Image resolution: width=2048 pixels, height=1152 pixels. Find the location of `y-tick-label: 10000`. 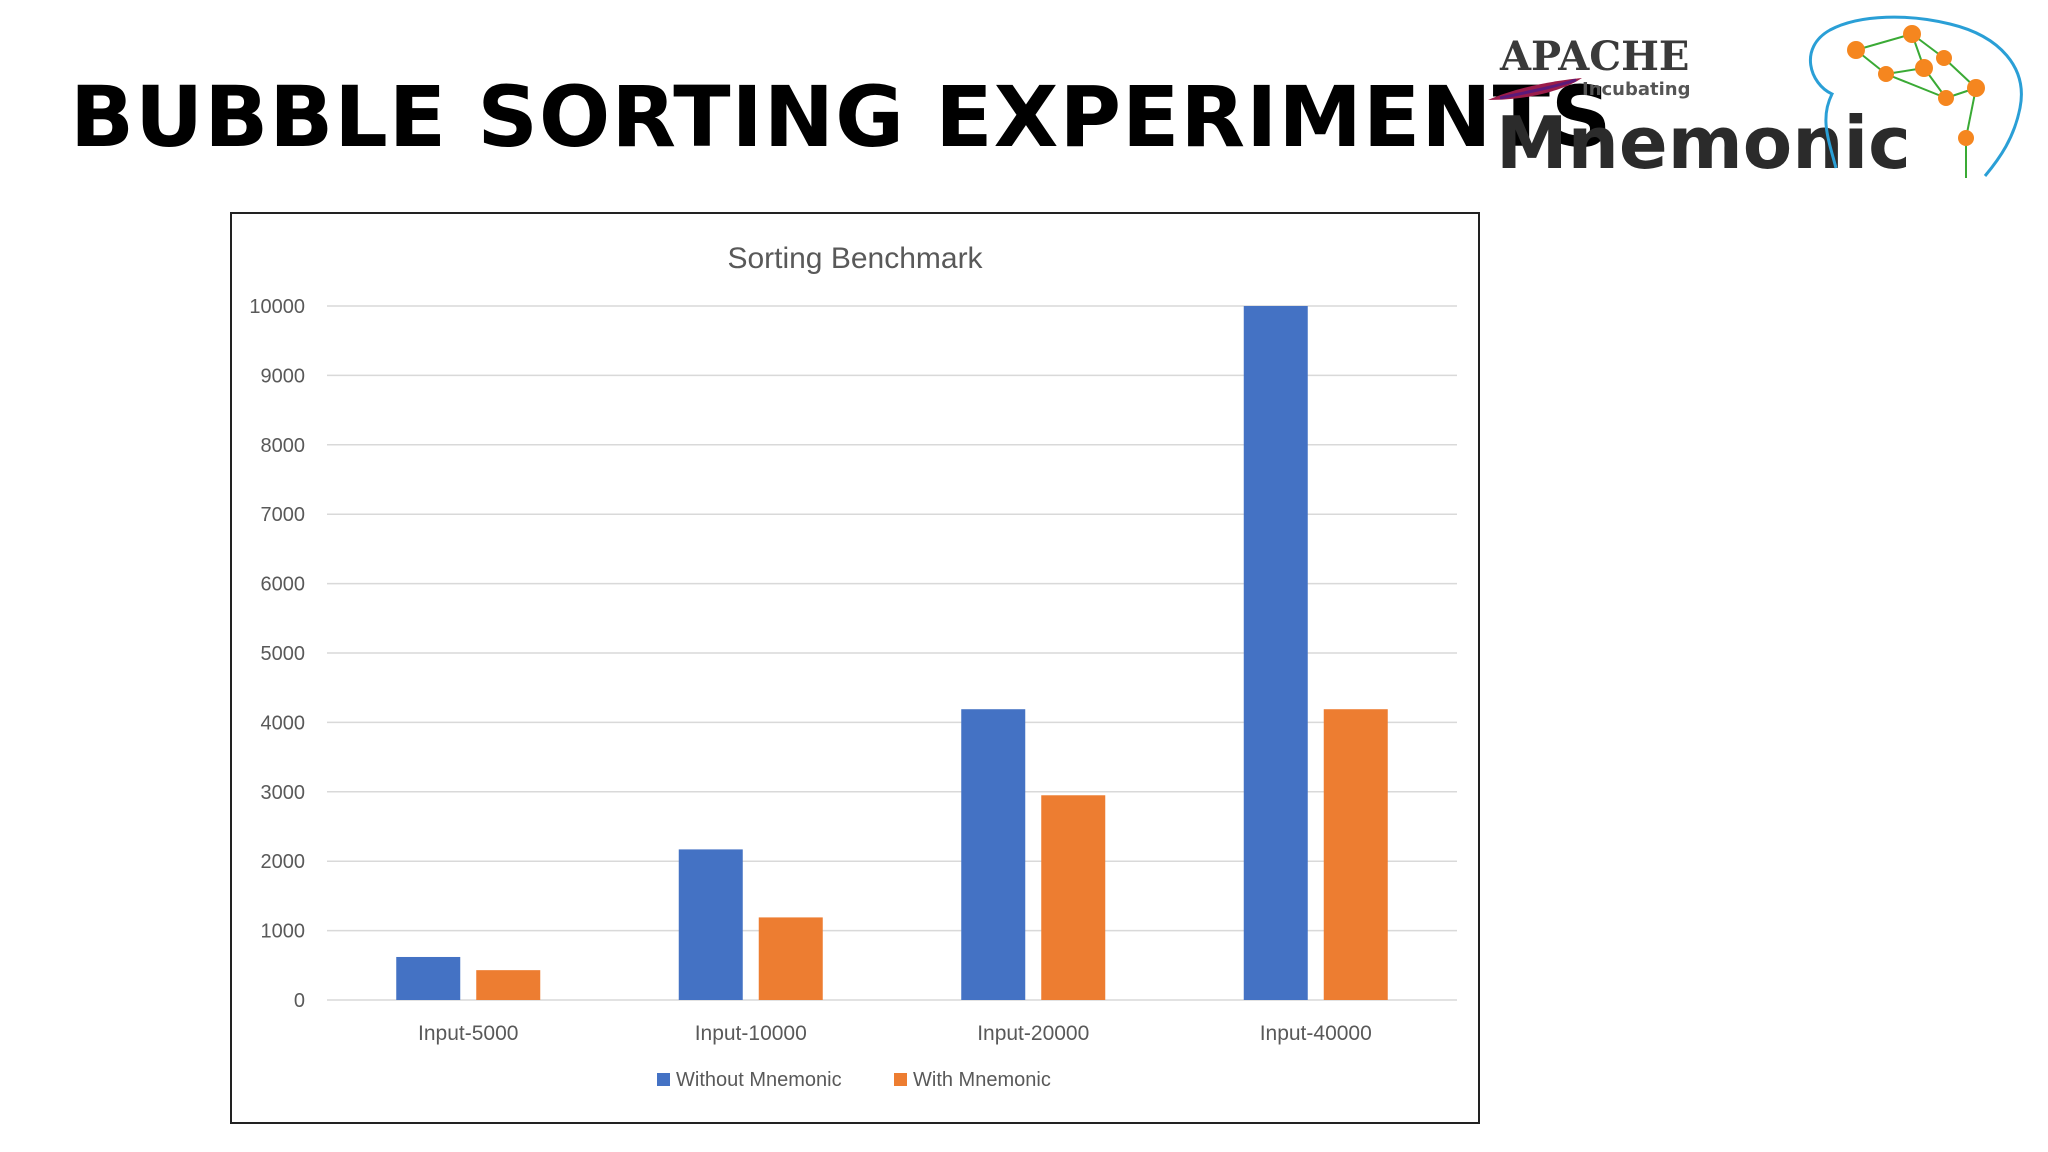

y-tick-label: 10000 is located at coordinates (277, 307).